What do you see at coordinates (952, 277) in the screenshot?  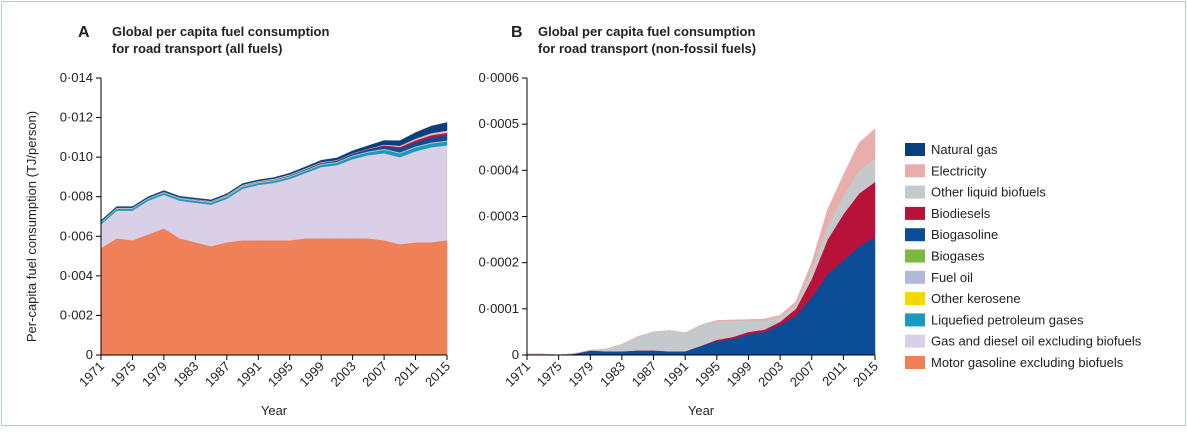 I see `legend-label: Fuel oil` at bounding box center [952, 277].